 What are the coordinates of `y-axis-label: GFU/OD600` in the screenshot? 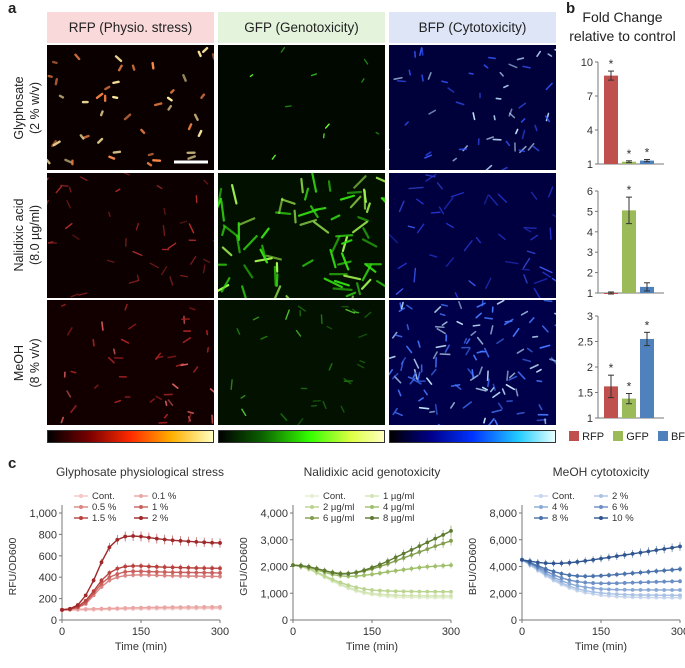 It's located at (244, 566).